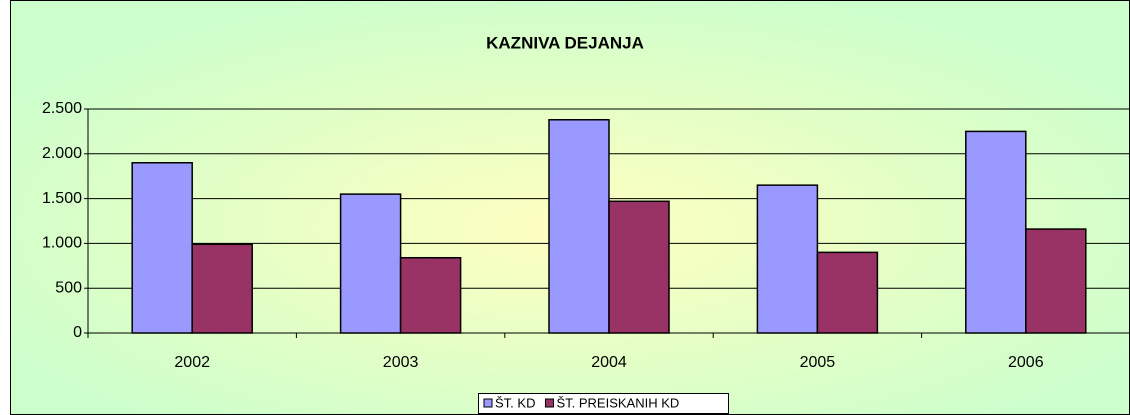  I want to click on y-tick-label: 2.000, so click(62, 153).